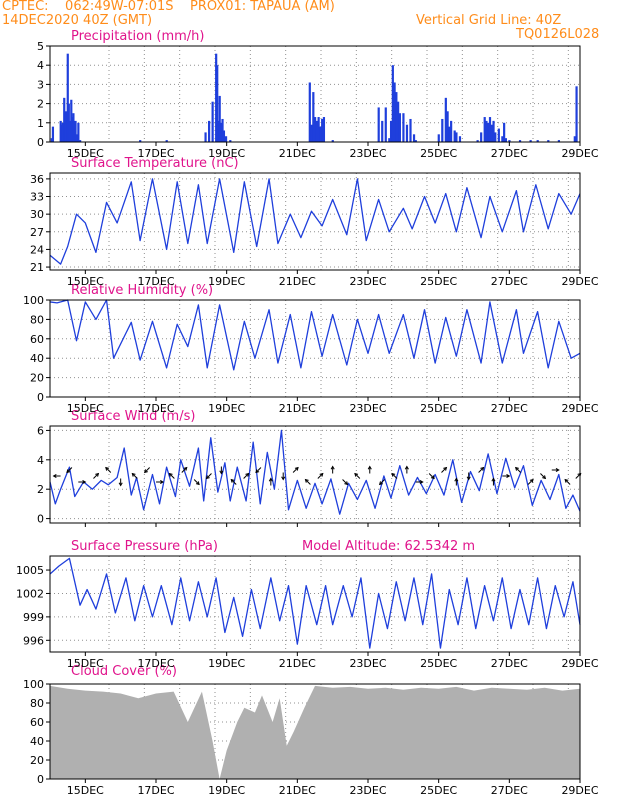  I want to click on header-run-date: 14DEC2020 40Z (GMT), so click(77, 20).